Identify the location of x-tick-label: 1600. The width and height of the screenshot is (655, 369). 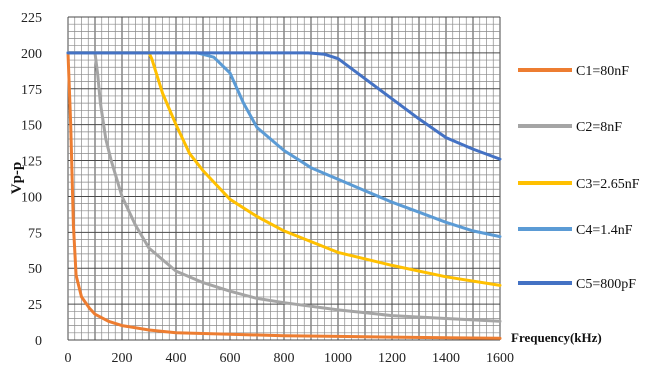
(500, 358).